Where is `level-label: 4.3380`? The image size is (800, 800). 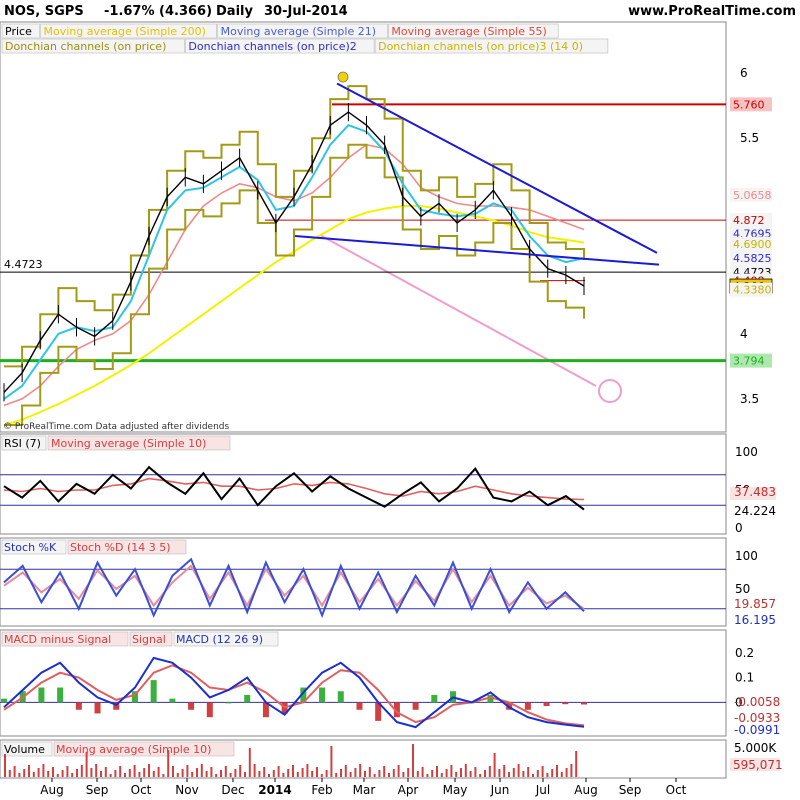
level-label: 4.3380 is located at coordinates (752, 290).